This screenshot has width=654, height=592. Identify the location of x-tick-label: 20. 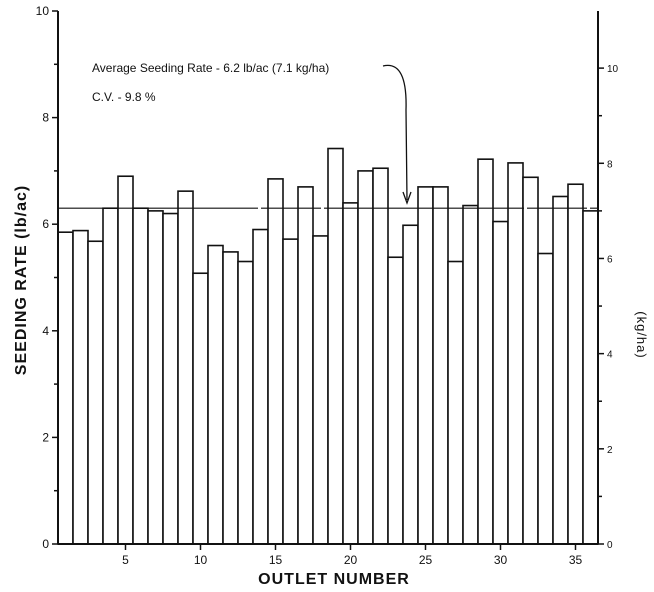
(351, 560).